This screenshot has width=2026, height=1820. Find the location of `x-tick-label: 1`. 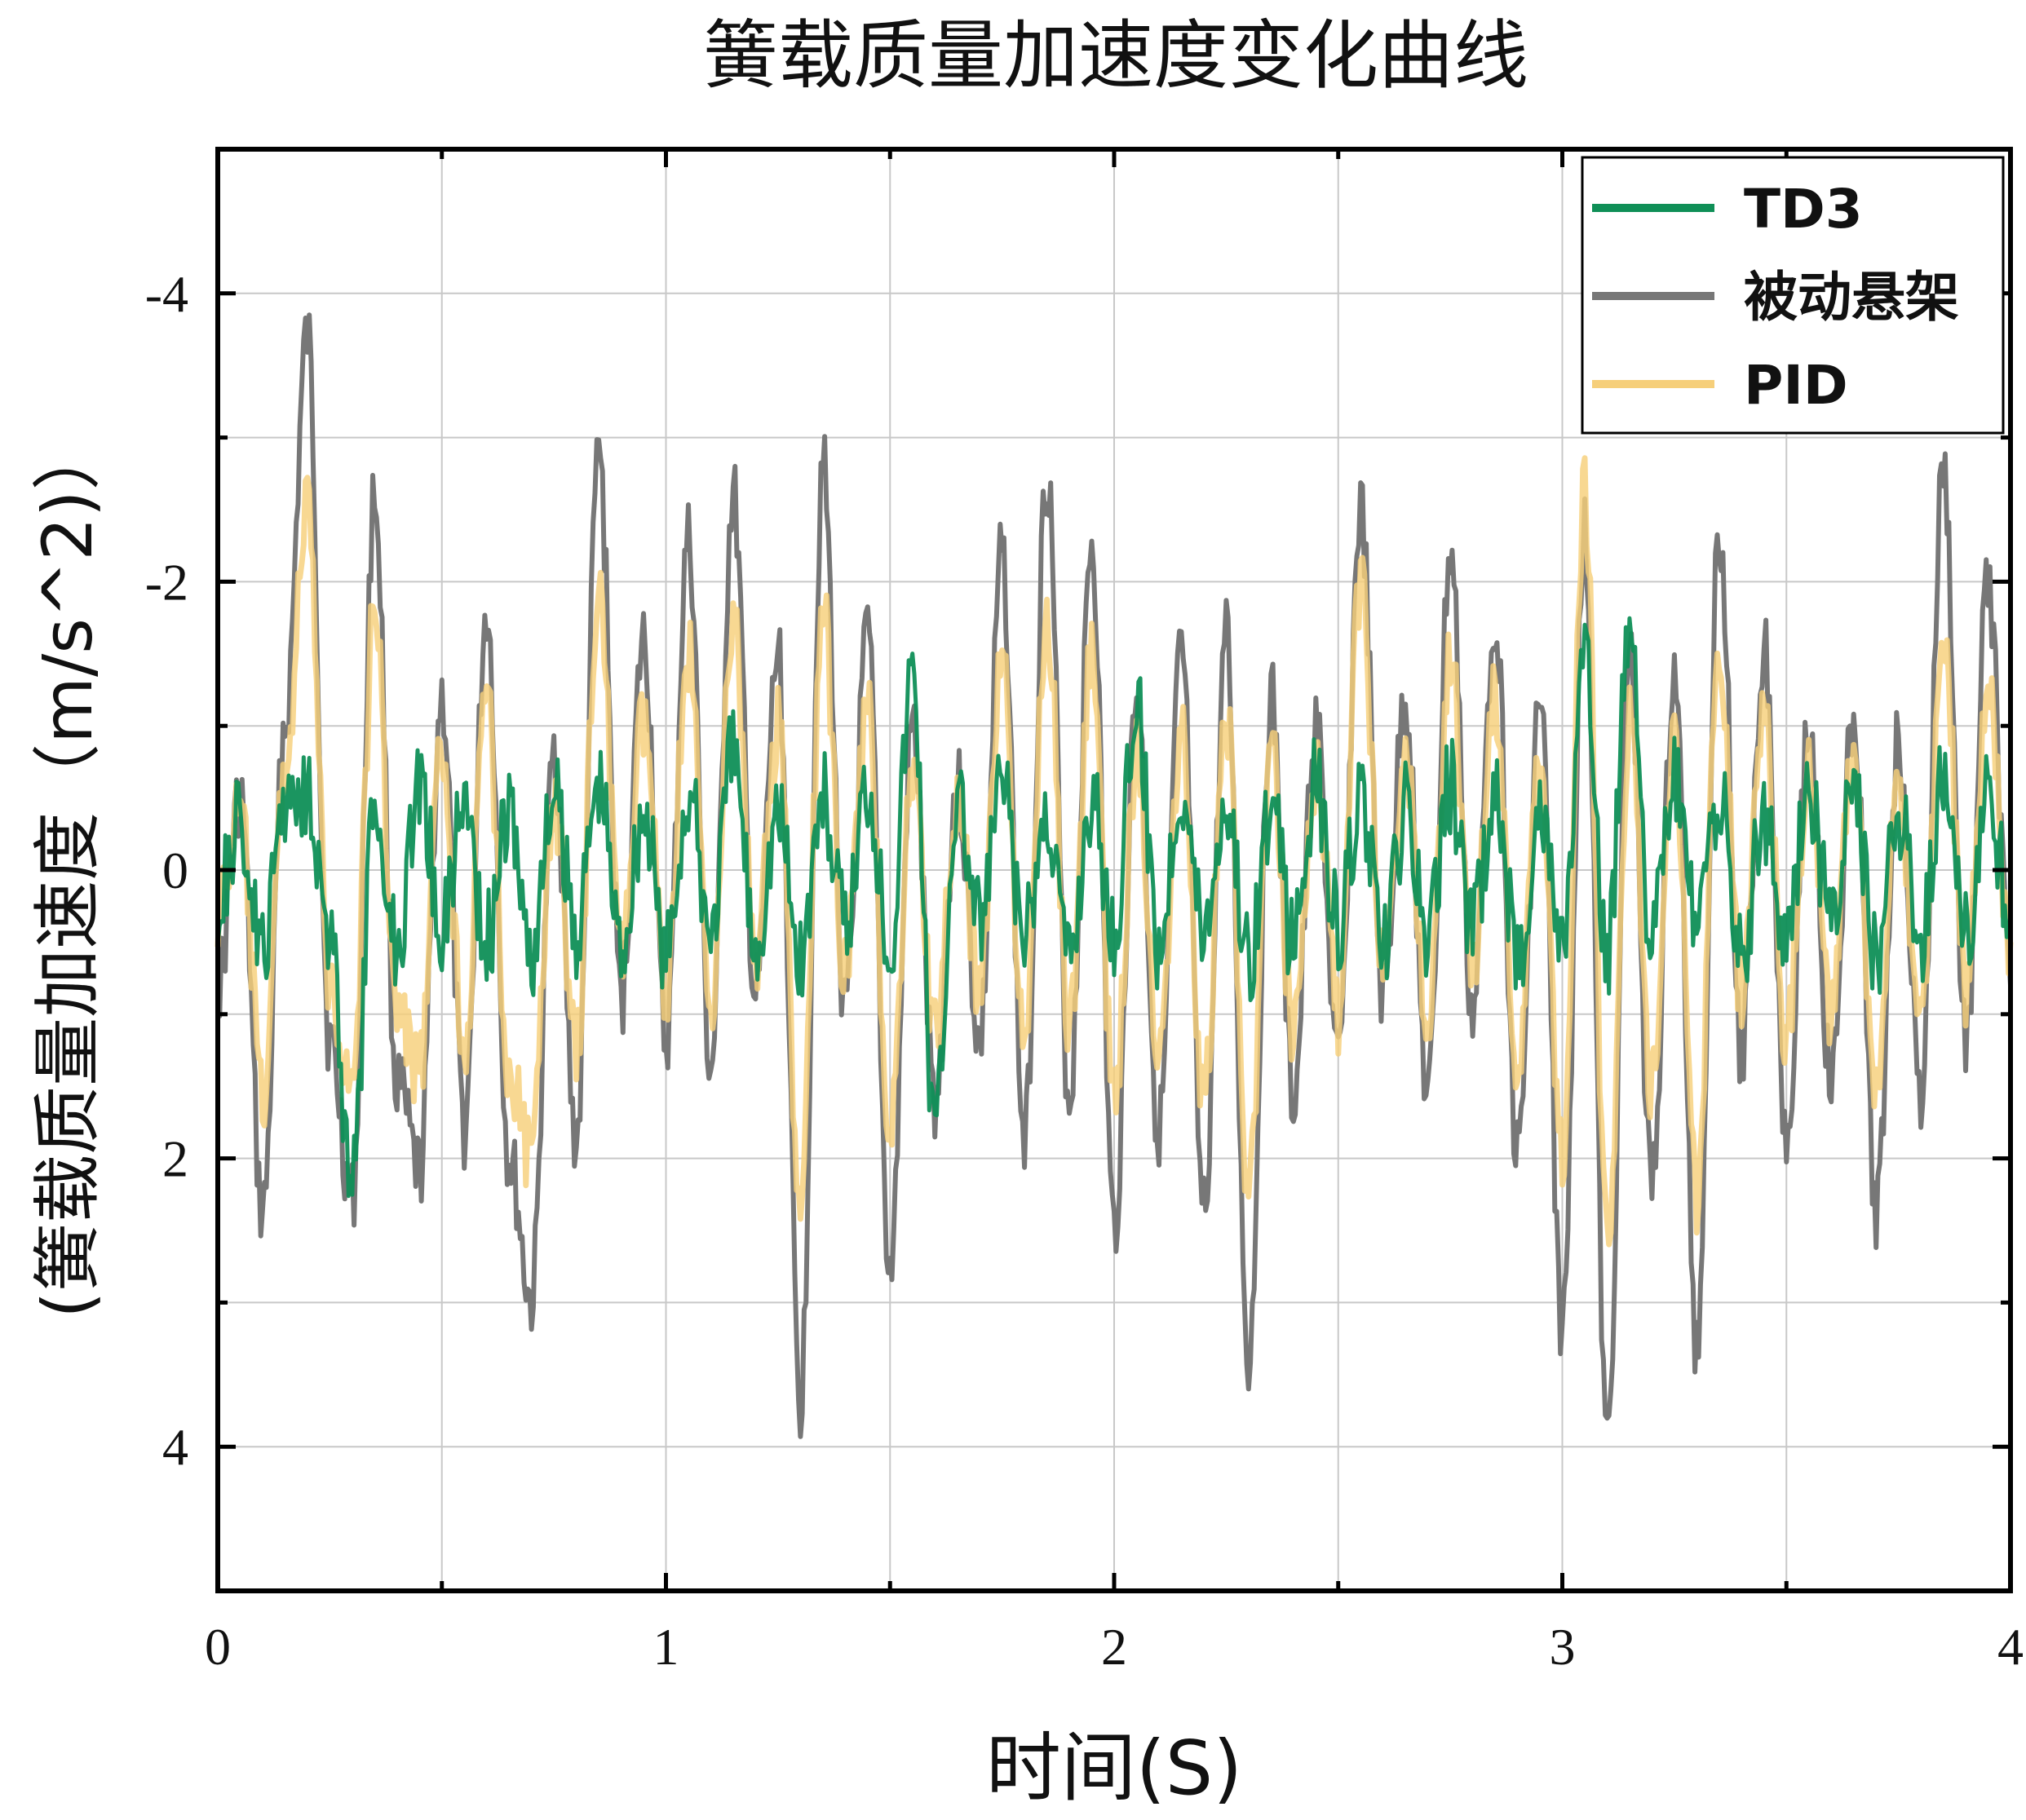

x-tick-label: 1 is located at coordinates (666, 1647).